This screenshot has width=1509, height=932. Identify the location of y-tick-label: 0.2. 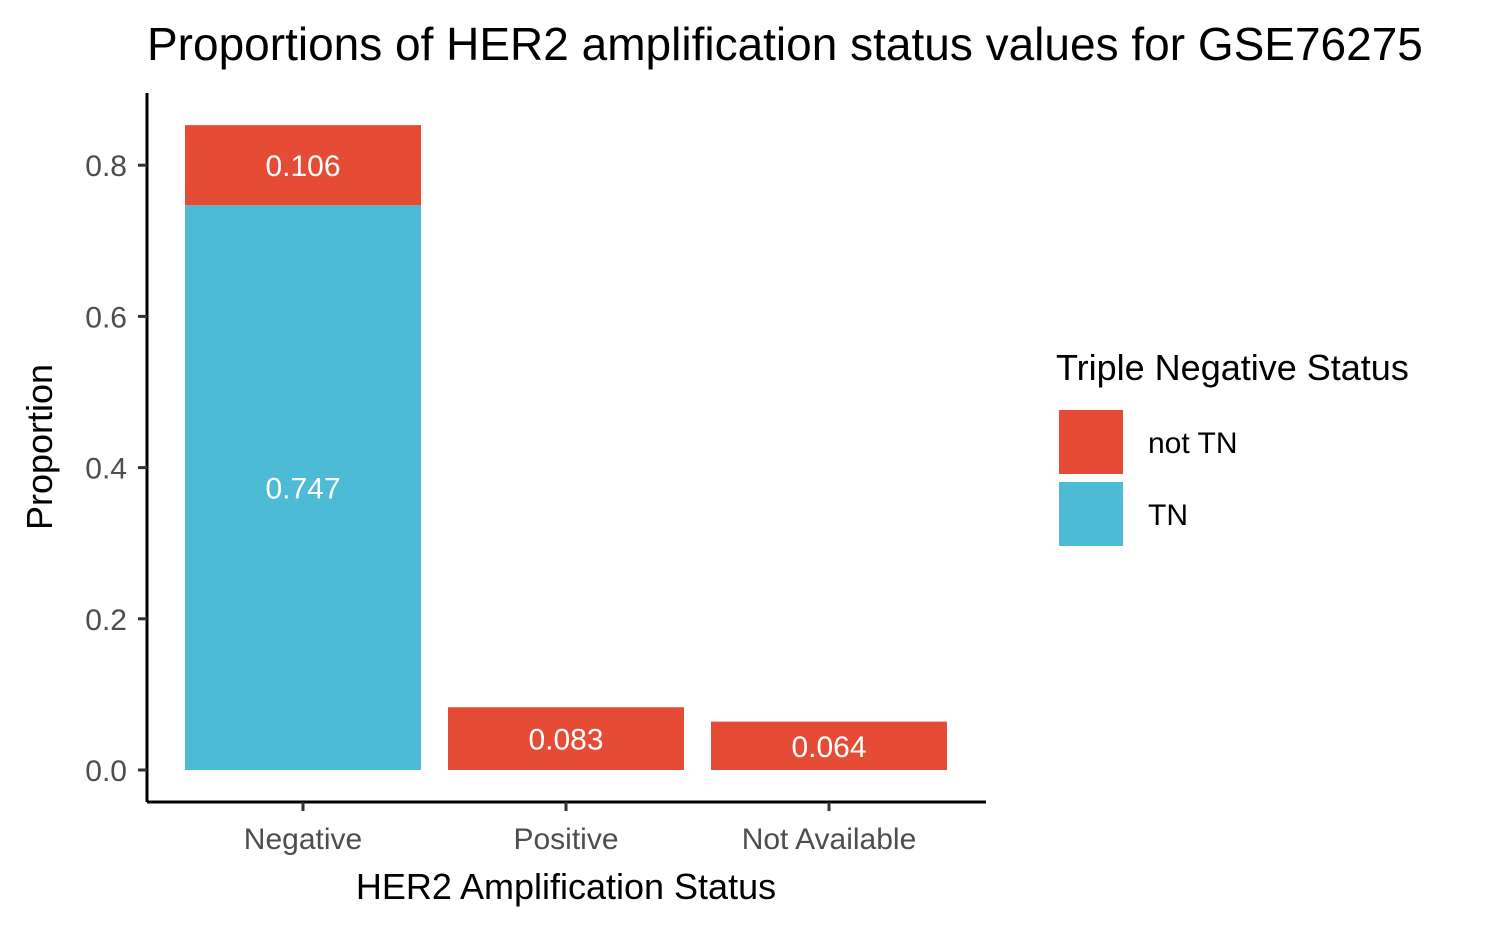
(106, 620).